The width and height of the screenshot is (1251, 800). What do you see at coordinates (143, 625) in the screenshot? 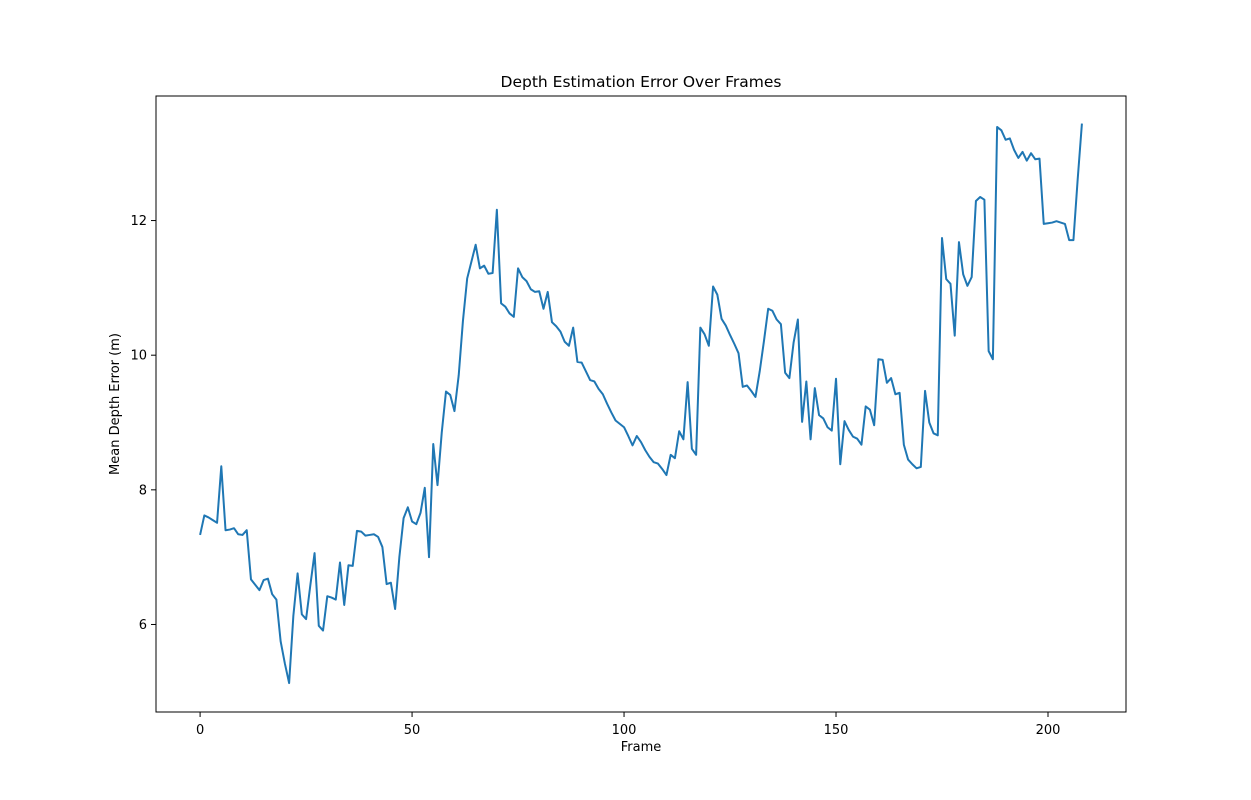
I see `y-tick-label: 6` at bounding box center [143, 625].